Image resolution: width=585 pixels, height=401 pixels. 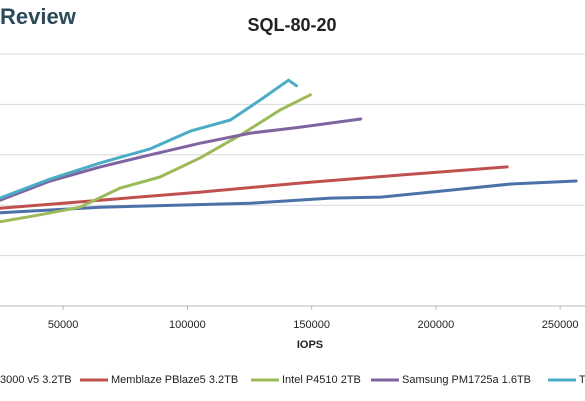 I want to click on legend-label: Intel P4510 2TB, so click(x=321, y=380).